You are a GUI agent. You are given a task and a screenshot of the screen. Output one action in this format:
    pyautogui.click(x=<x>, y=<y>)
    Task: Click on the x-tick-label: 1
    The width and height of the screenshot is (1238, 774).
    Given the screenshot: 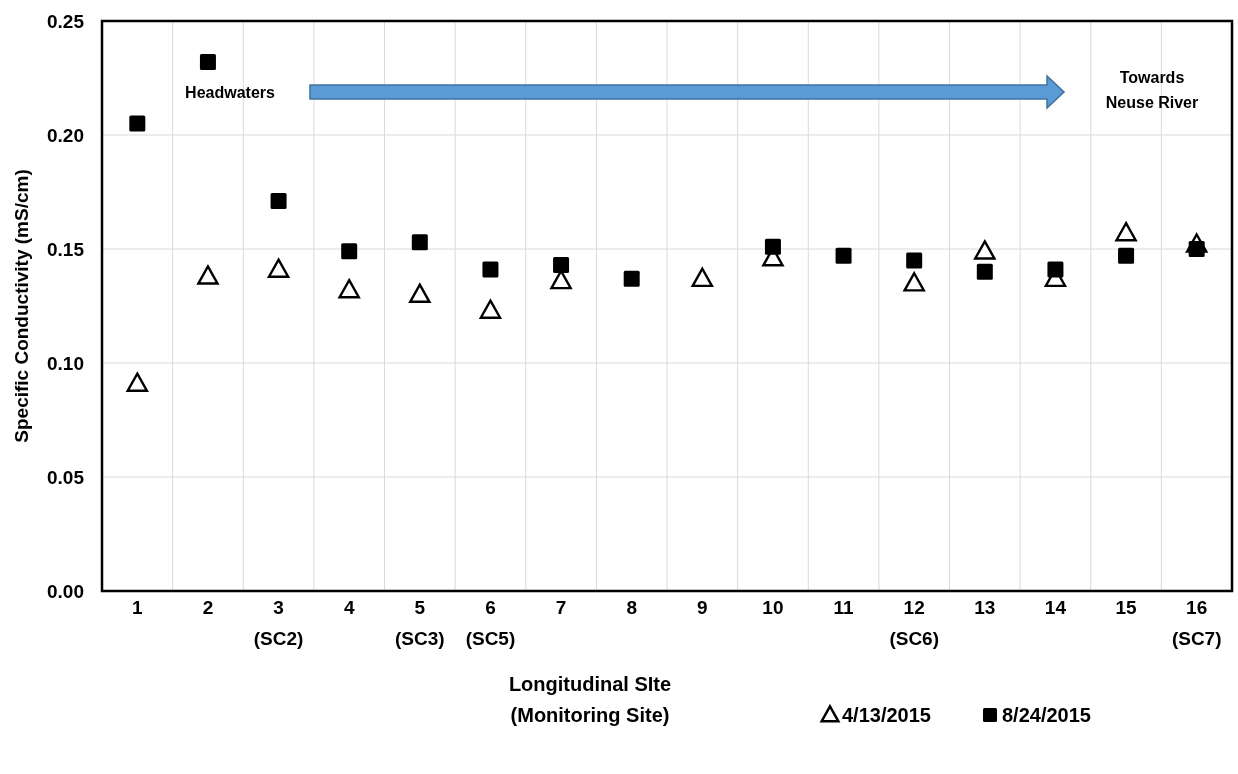 What is the action you would take?
    pyautogui.click(x=138, y=607)
    